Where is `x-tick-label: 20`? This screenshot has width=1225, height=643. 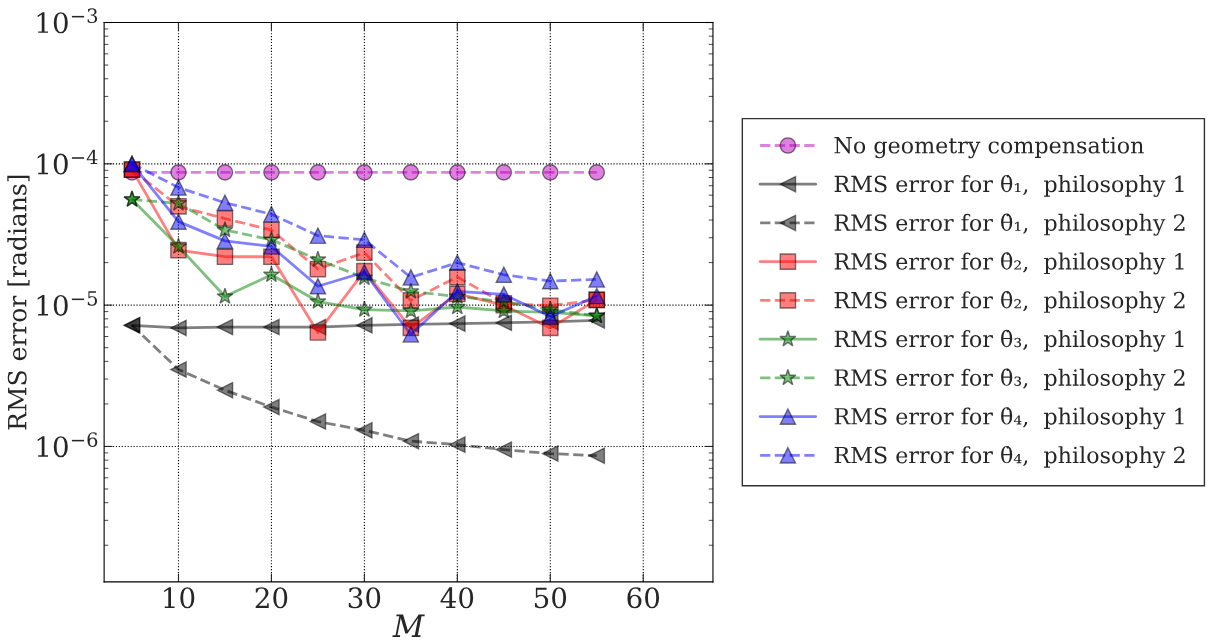
x-tick-label: 20 is located at coordinates (271, 598).